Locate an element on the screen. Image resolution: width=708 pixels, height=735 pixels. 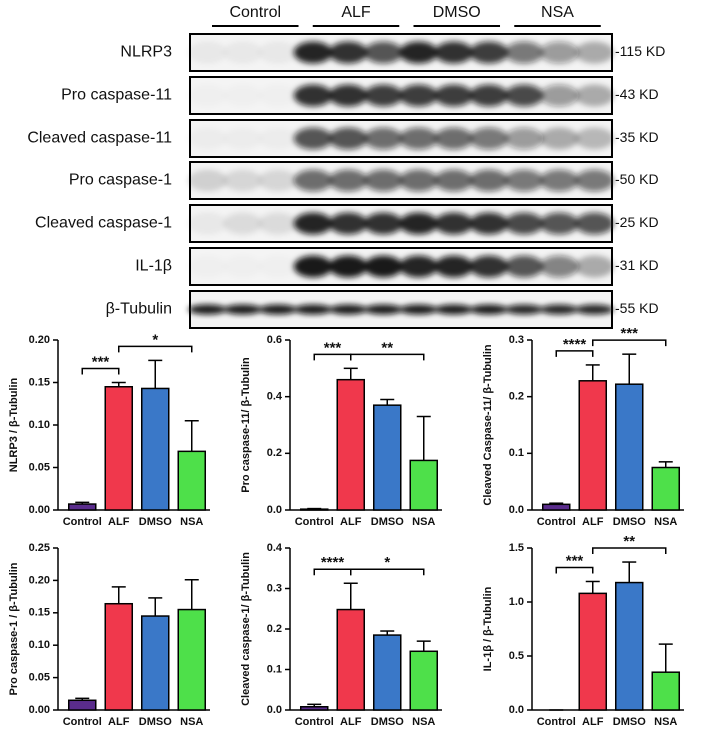
significance-label: ** is located at coordinates (629, 541).